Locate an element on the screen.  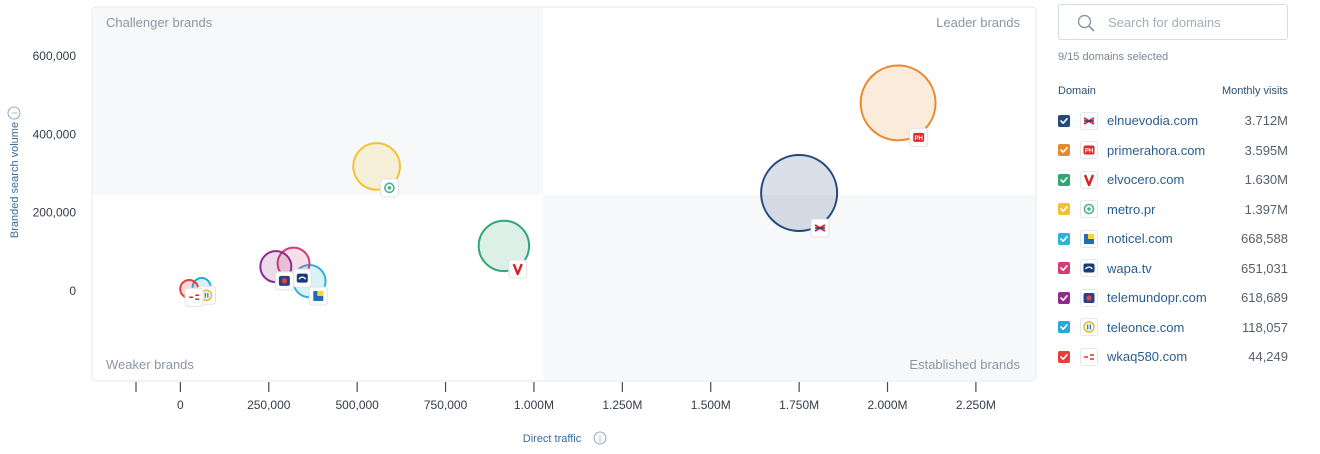
domain-name: wapa.tv is located at coordinates (1129, 268).